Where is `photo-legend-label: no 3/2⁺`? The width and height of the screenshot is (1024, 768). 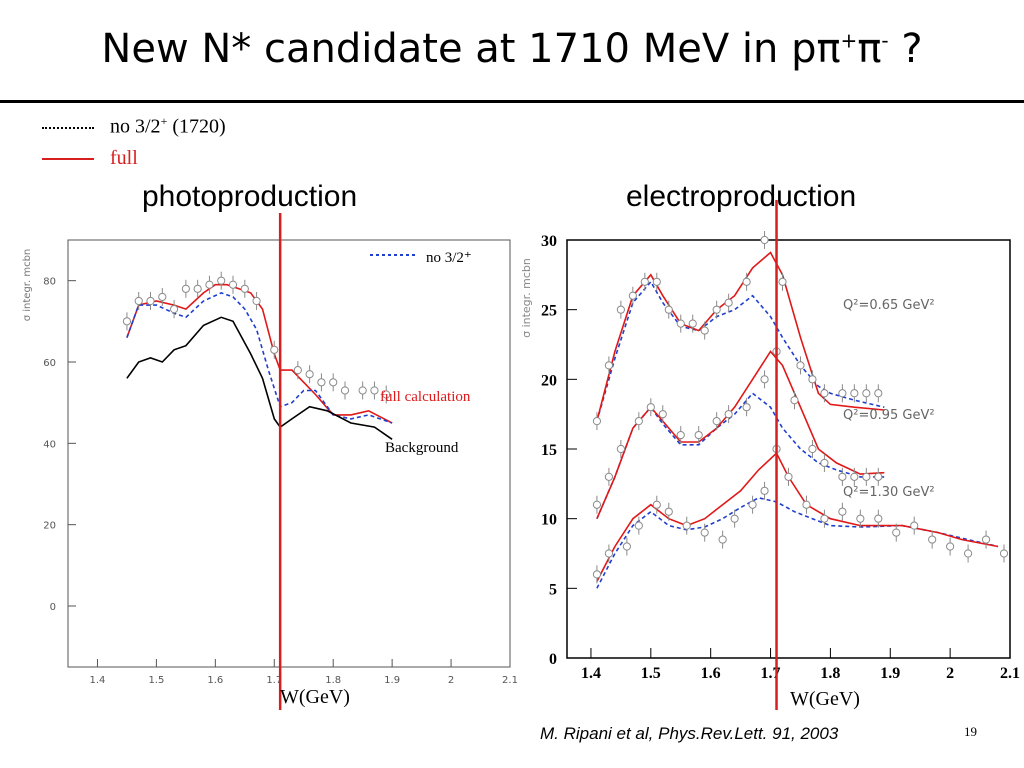
photo-legend-label: no 3/2⁺ is located at coordinates (449, 258).